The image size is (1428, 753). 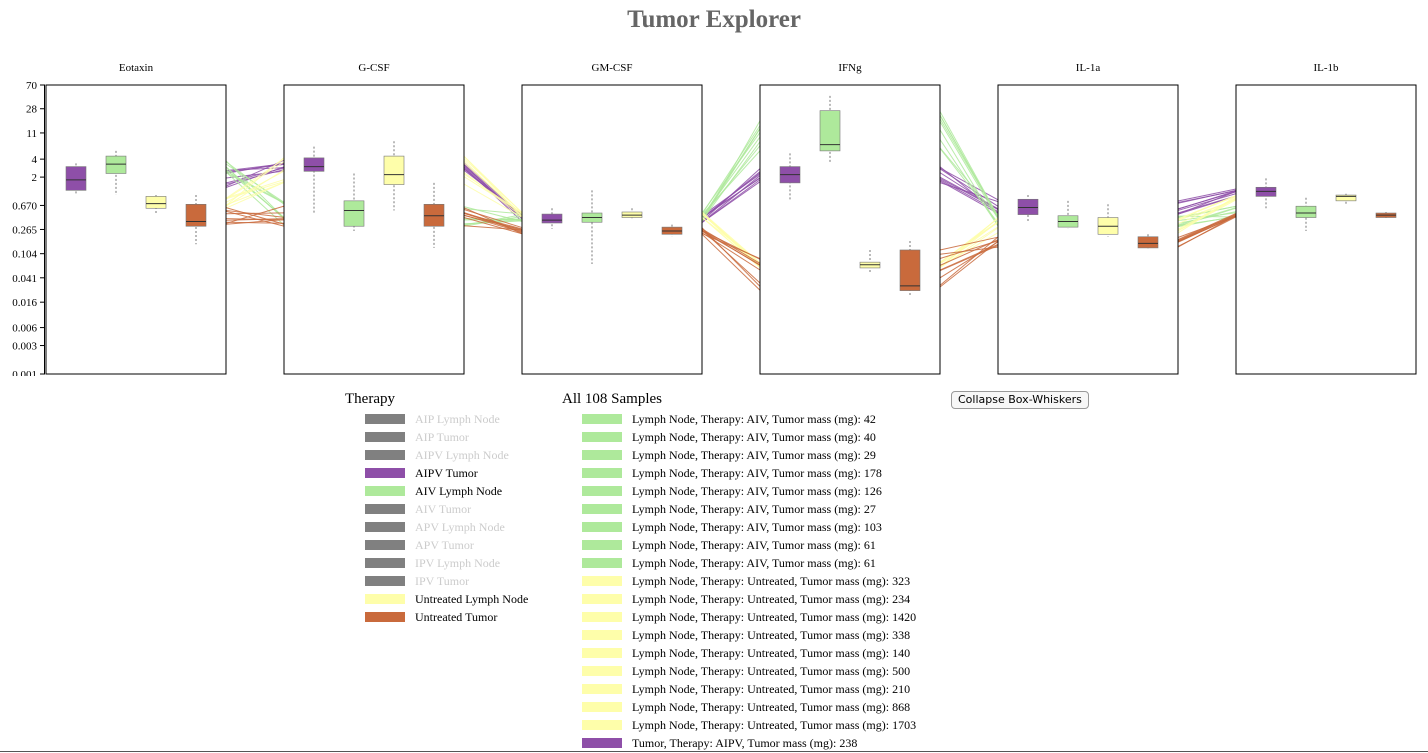 I want to click on y-tick-label: 11, so click(x=31, y=134).